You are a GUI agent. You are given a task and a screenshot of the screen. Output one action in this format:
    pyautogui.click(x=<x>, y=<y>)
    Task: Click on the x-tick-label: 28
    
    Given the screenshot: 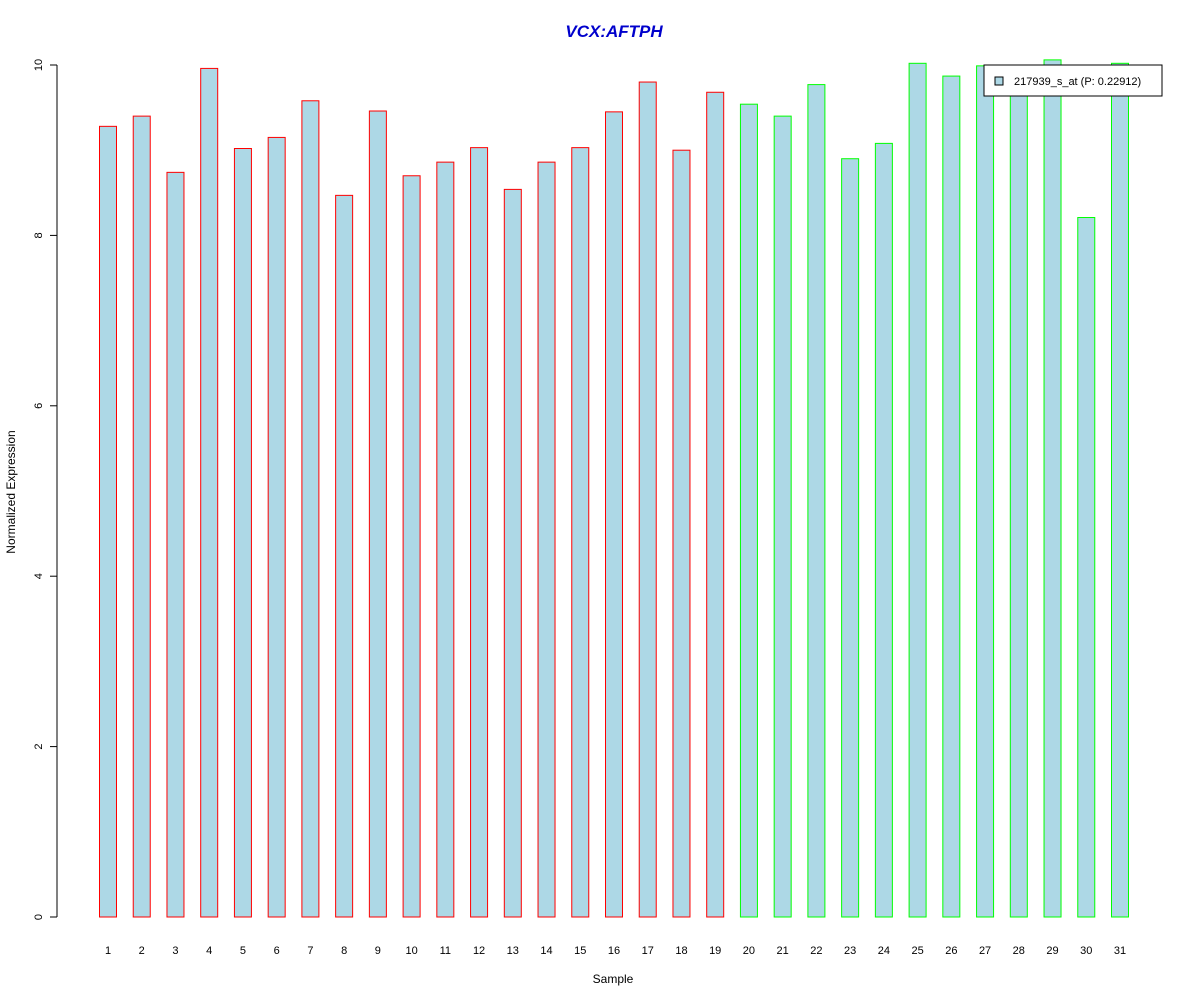 What is the action you would take?
    pyautogui.click(x=1019, y=951)
    